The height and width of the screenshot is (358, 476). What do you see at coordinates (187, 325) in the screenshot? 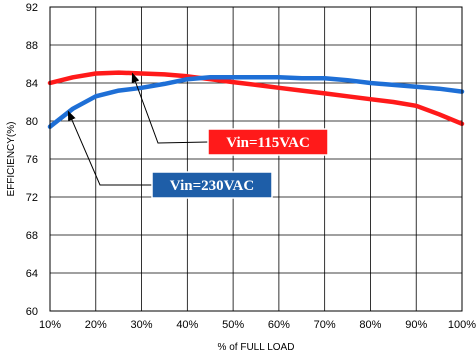
I see `x-tick-label: 40%` at bounding box center [187, 325].